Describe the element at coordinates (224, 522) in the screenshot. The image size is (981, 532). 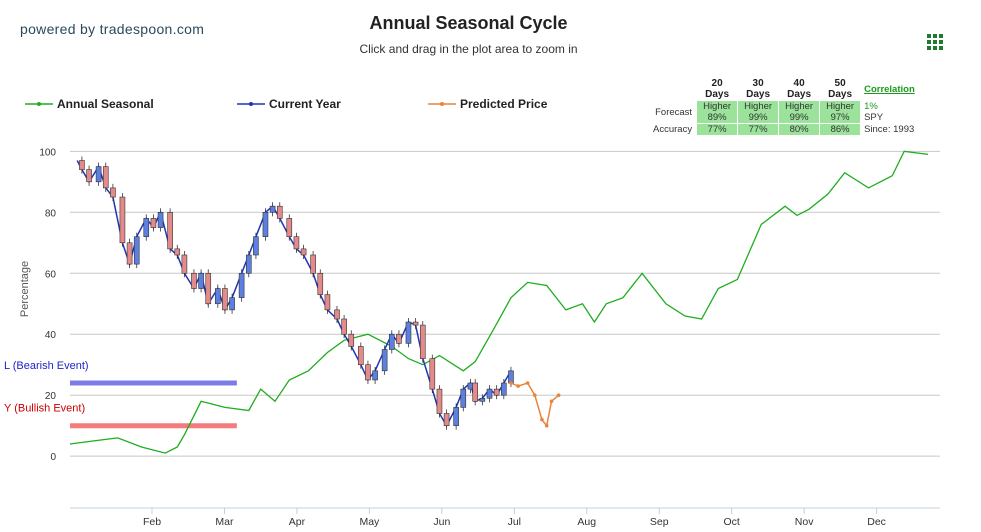
I see `x-tick-label: Mar` at that location.